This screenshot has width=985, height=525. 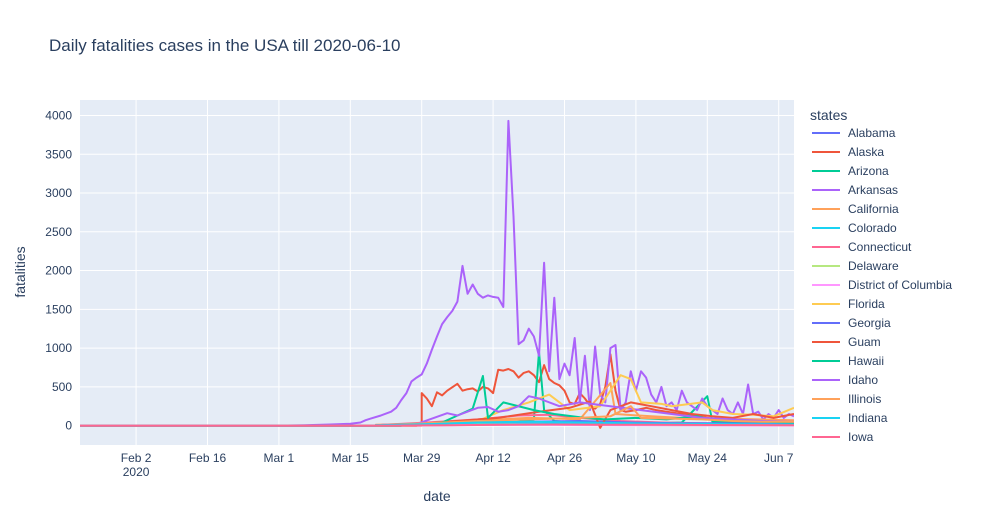 I want to click on y-tick-label: 3000, so click(x=58, y=193).